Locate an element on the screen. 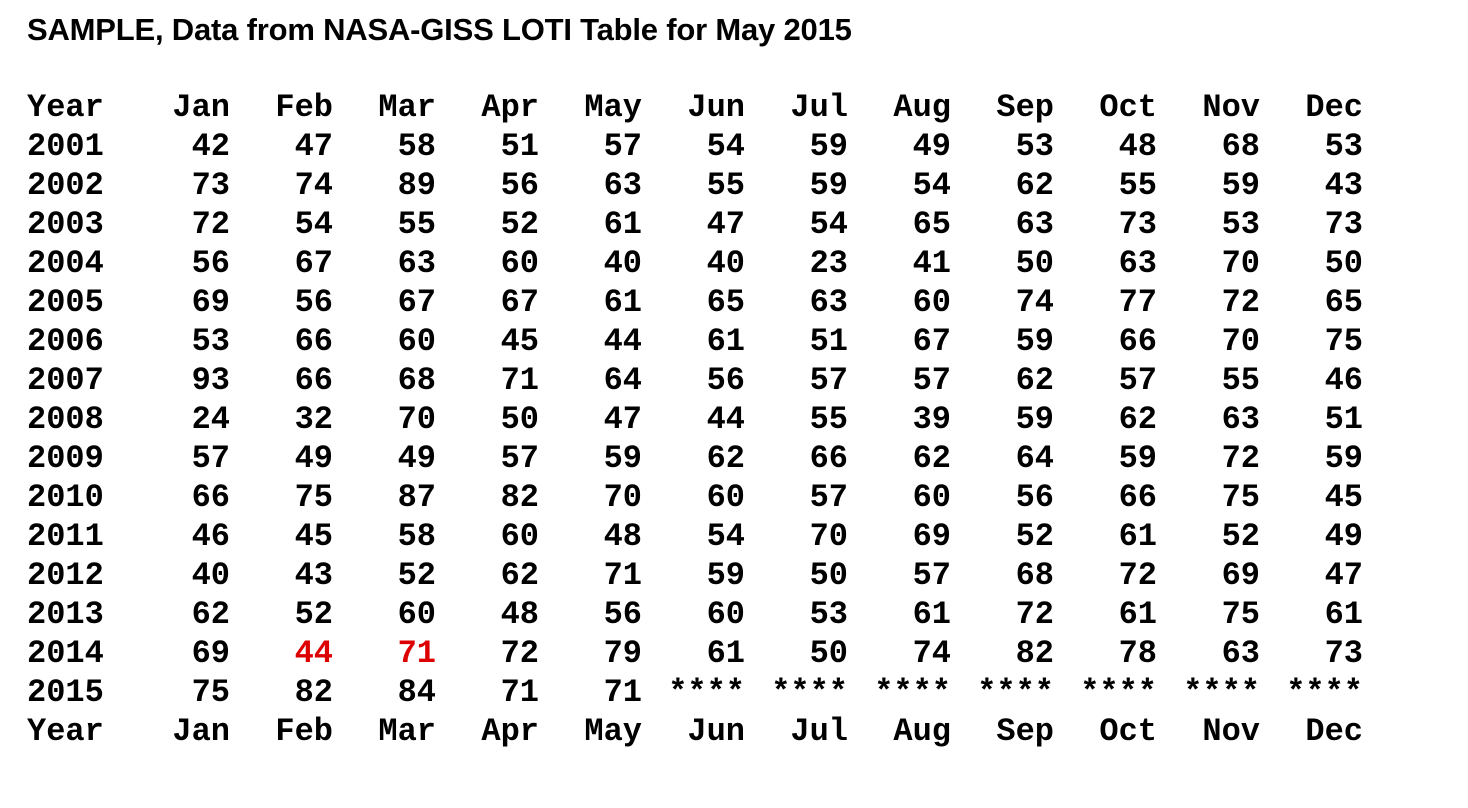 The image size is (1468, 808). missing-data-cell-2015-nov: **** is located at coordinates (1221, 692).